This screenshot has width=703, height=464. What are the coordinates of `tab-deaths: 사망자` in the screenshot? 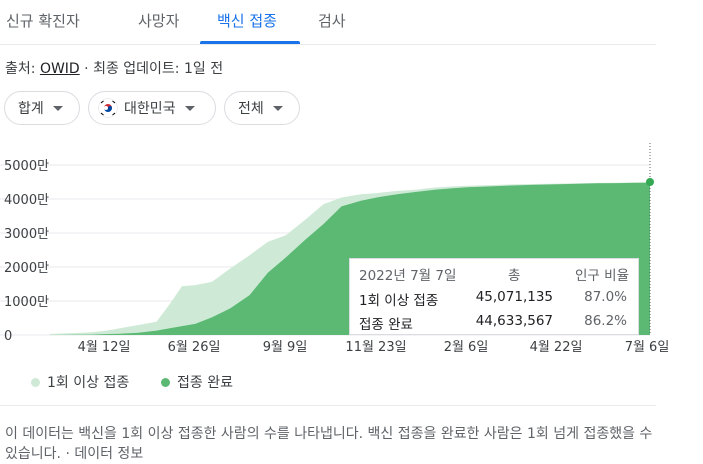 It's located at (159, 21).